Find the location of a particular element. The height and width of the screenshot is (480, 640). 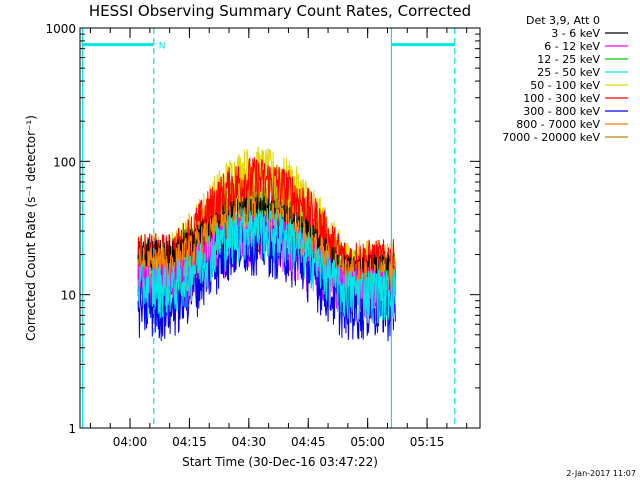

series-25-50-kev is located at coordinates (266, 266).